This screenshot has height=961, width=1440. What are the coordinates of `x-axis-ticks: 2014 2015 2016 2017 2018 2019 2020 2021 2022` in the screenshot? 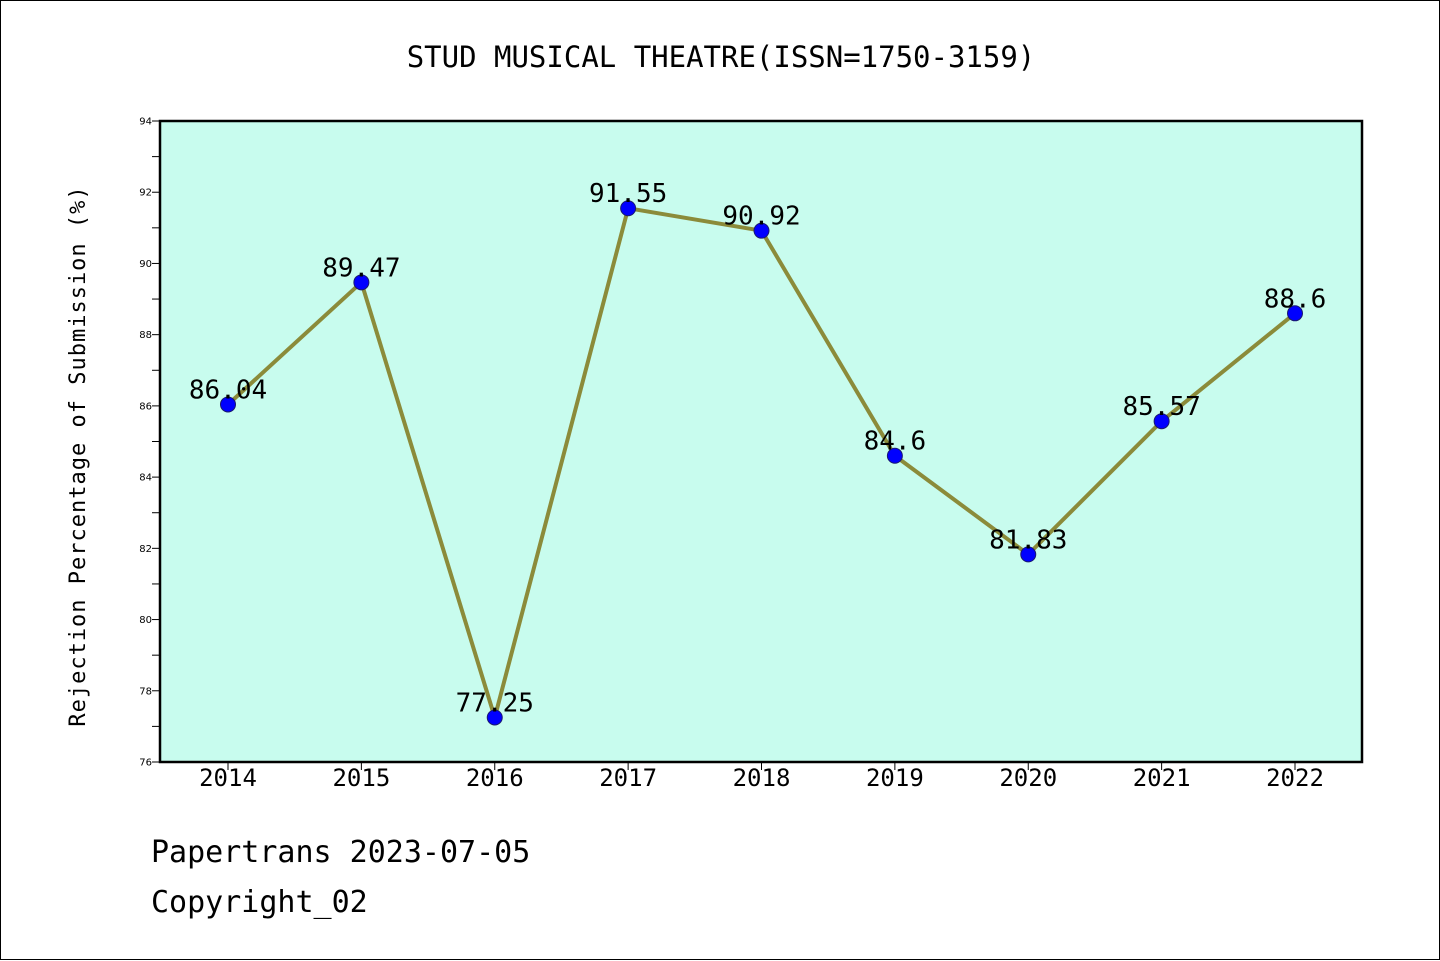 It's located at (761, 777).